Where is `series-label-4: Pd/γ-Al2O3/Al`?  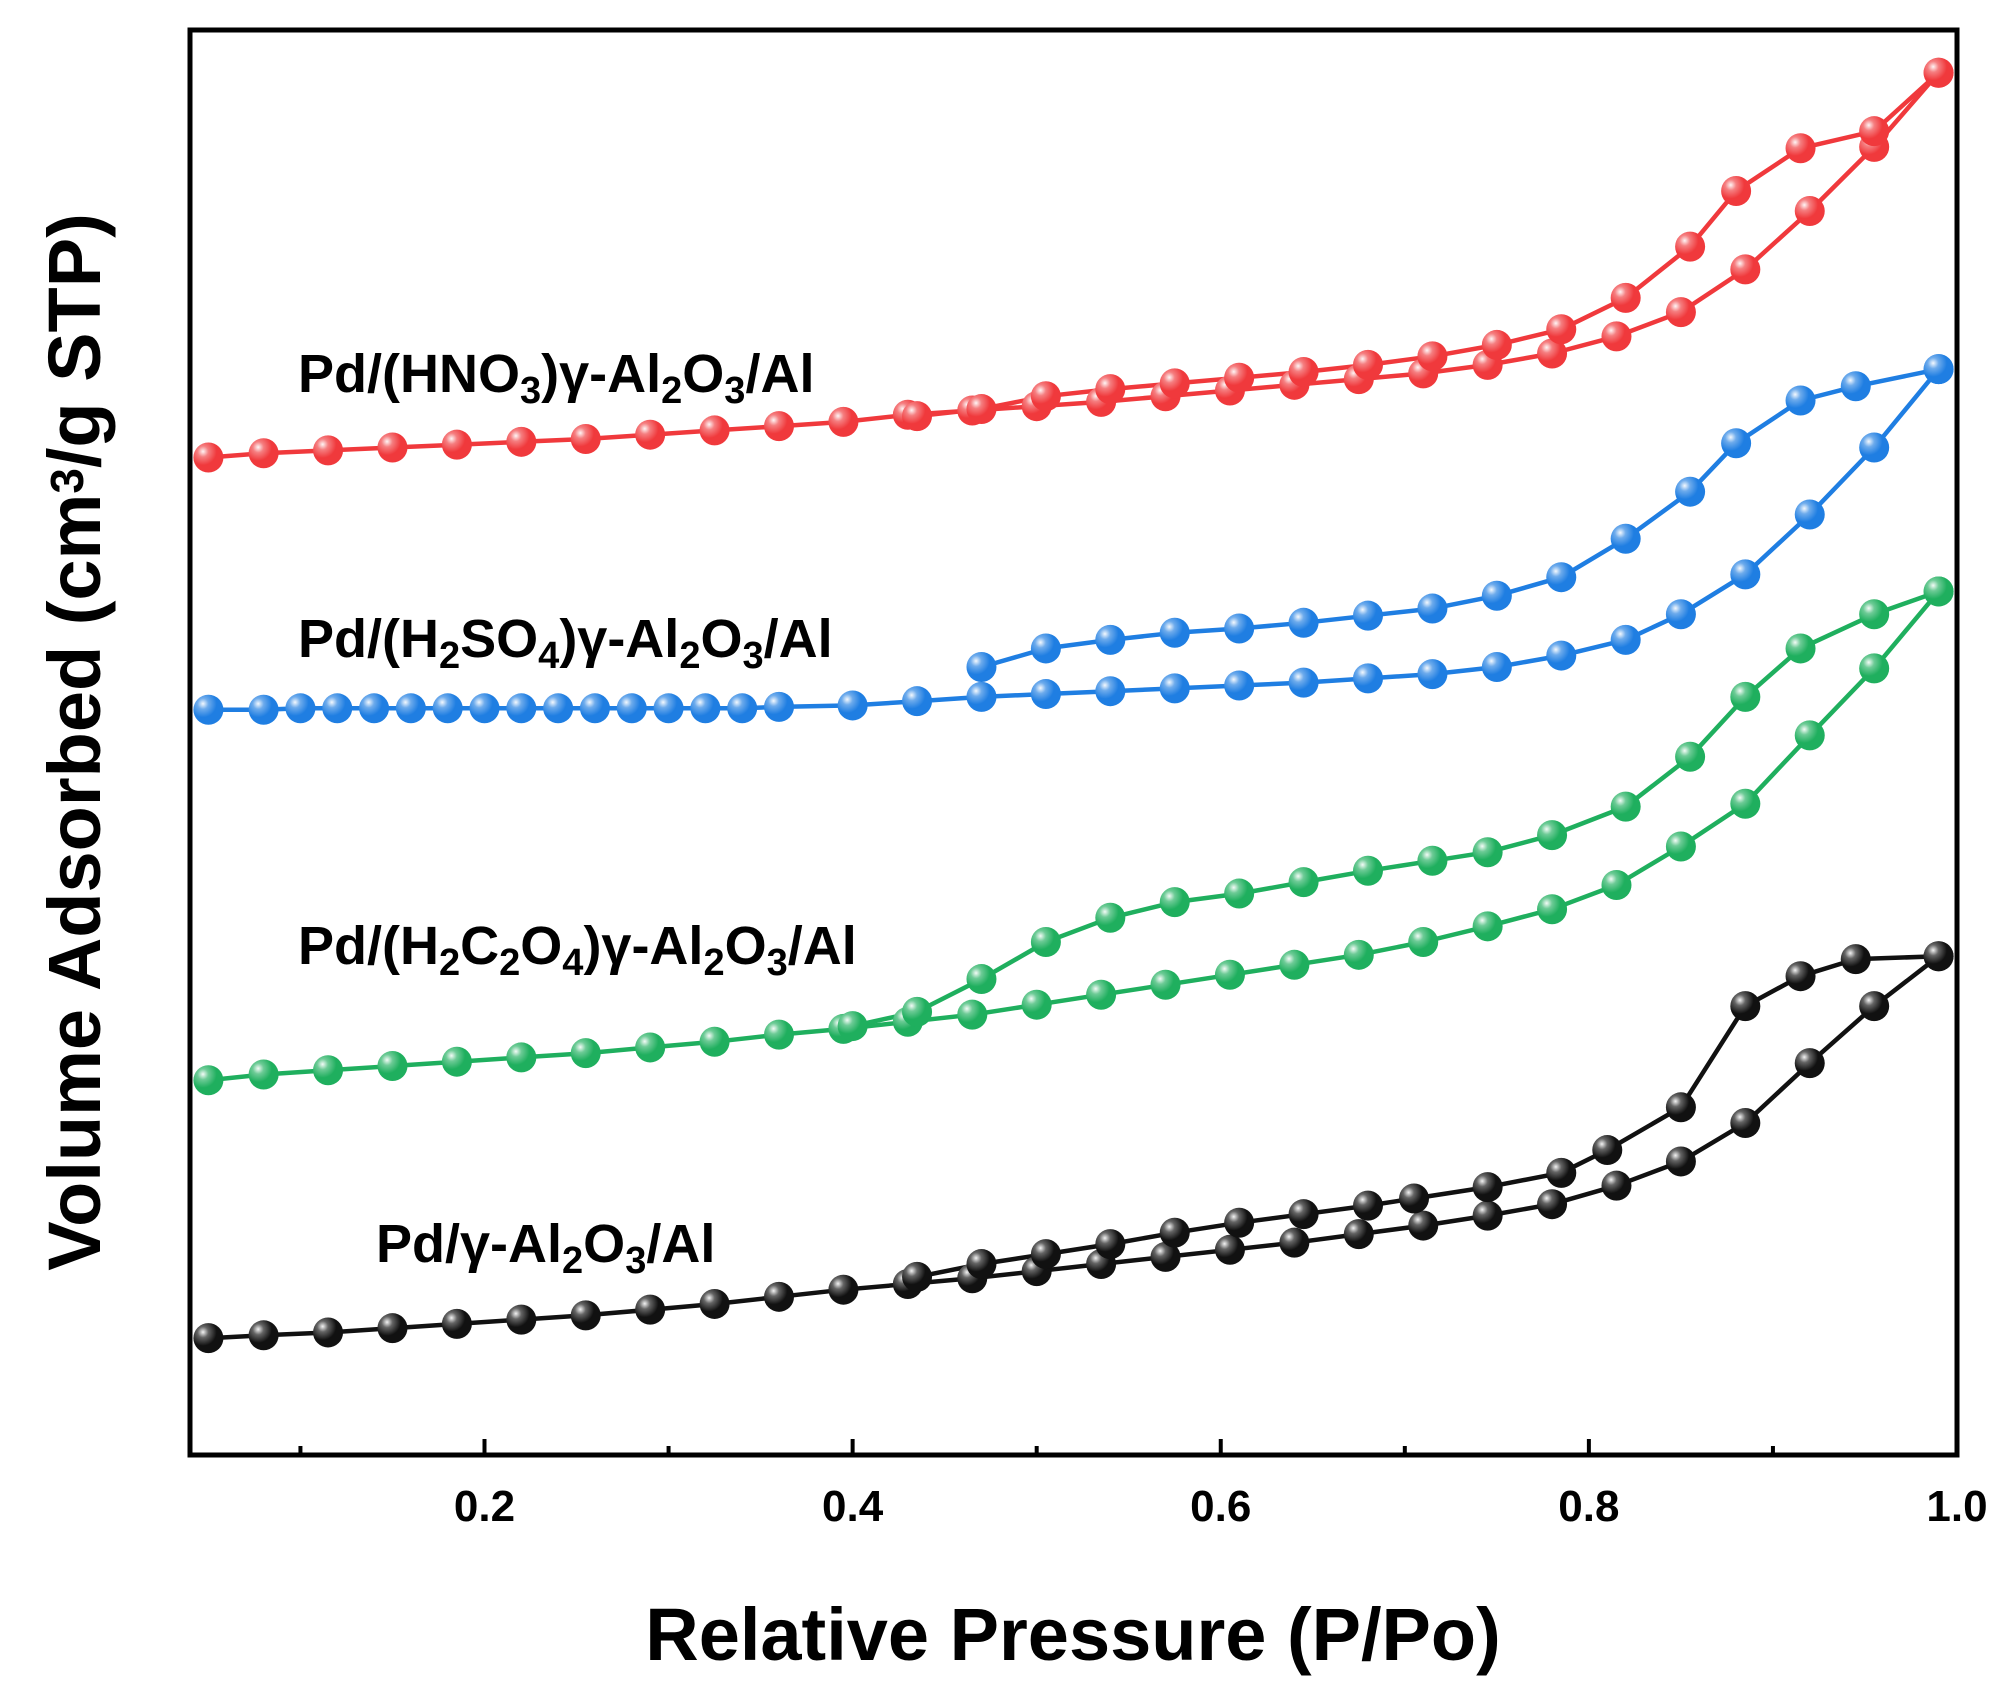
series-label-4: Pd/γ-Al2O3/Al is located at coordinates (545, 1248).